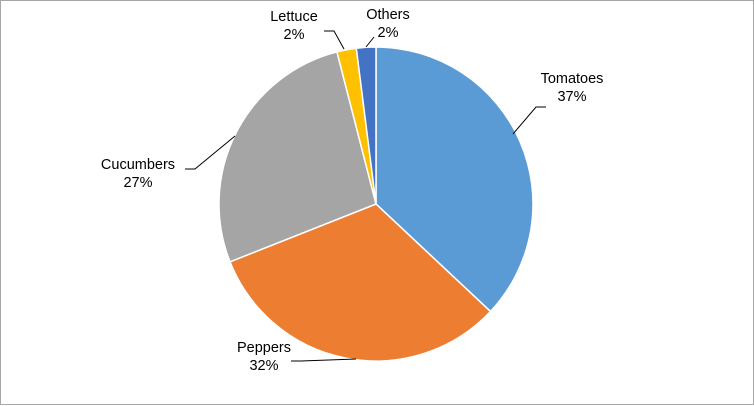 This screenshot has height=406, width=754. What do you see at coordinates (264, 348) in the screenshot?
I see `data-label-category-peppers: Peppers` at bounding box center [264, 348].